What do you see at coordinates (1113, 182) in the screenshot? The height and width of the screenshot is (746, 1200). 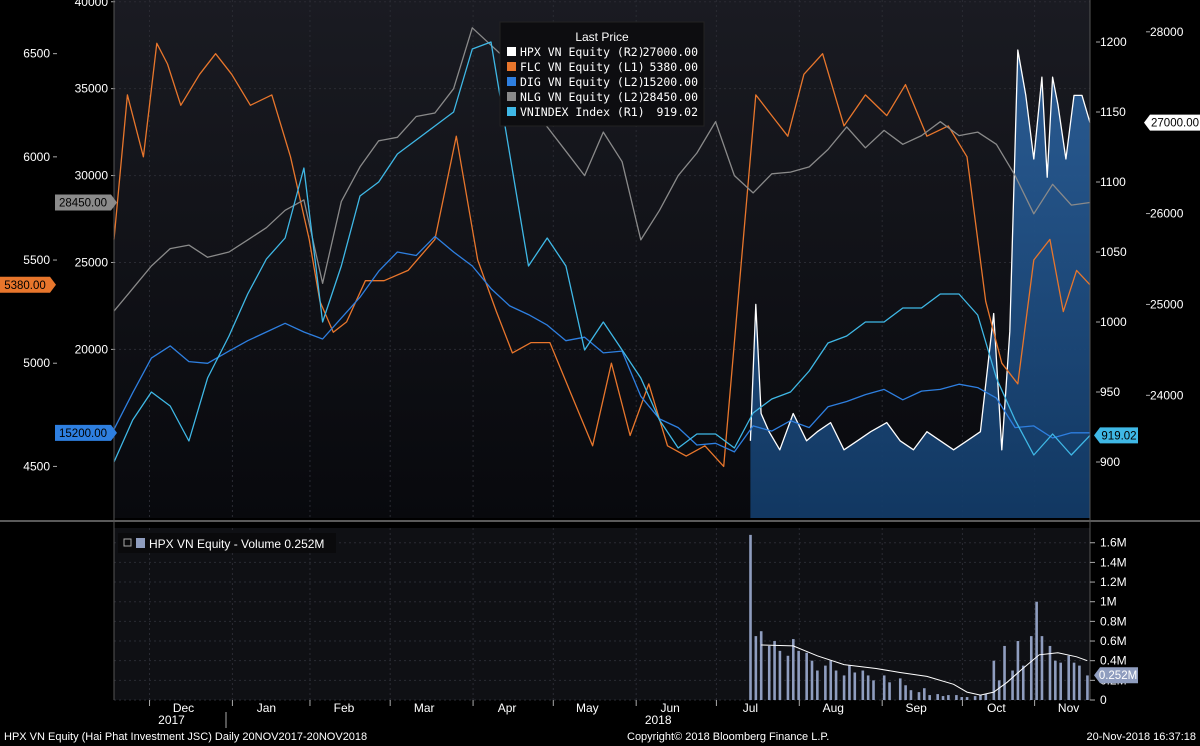 I see `axis-R1-tick: 1100` at bounding box center [1113, 182].